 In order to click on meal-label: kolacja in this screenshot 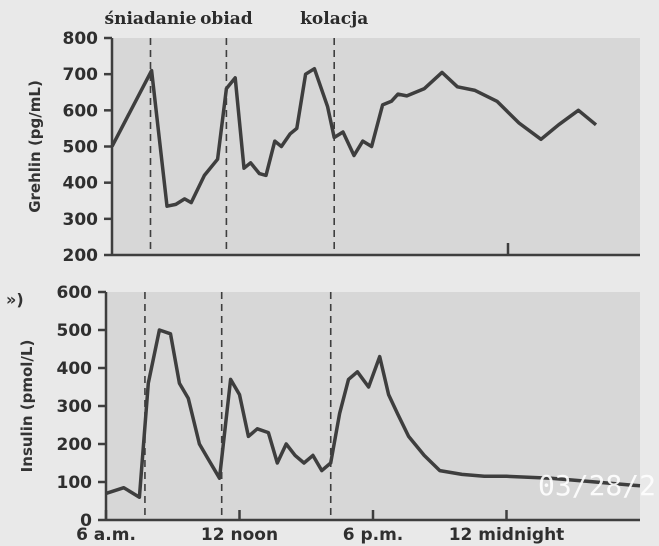, I will do `click(334, 19)`.